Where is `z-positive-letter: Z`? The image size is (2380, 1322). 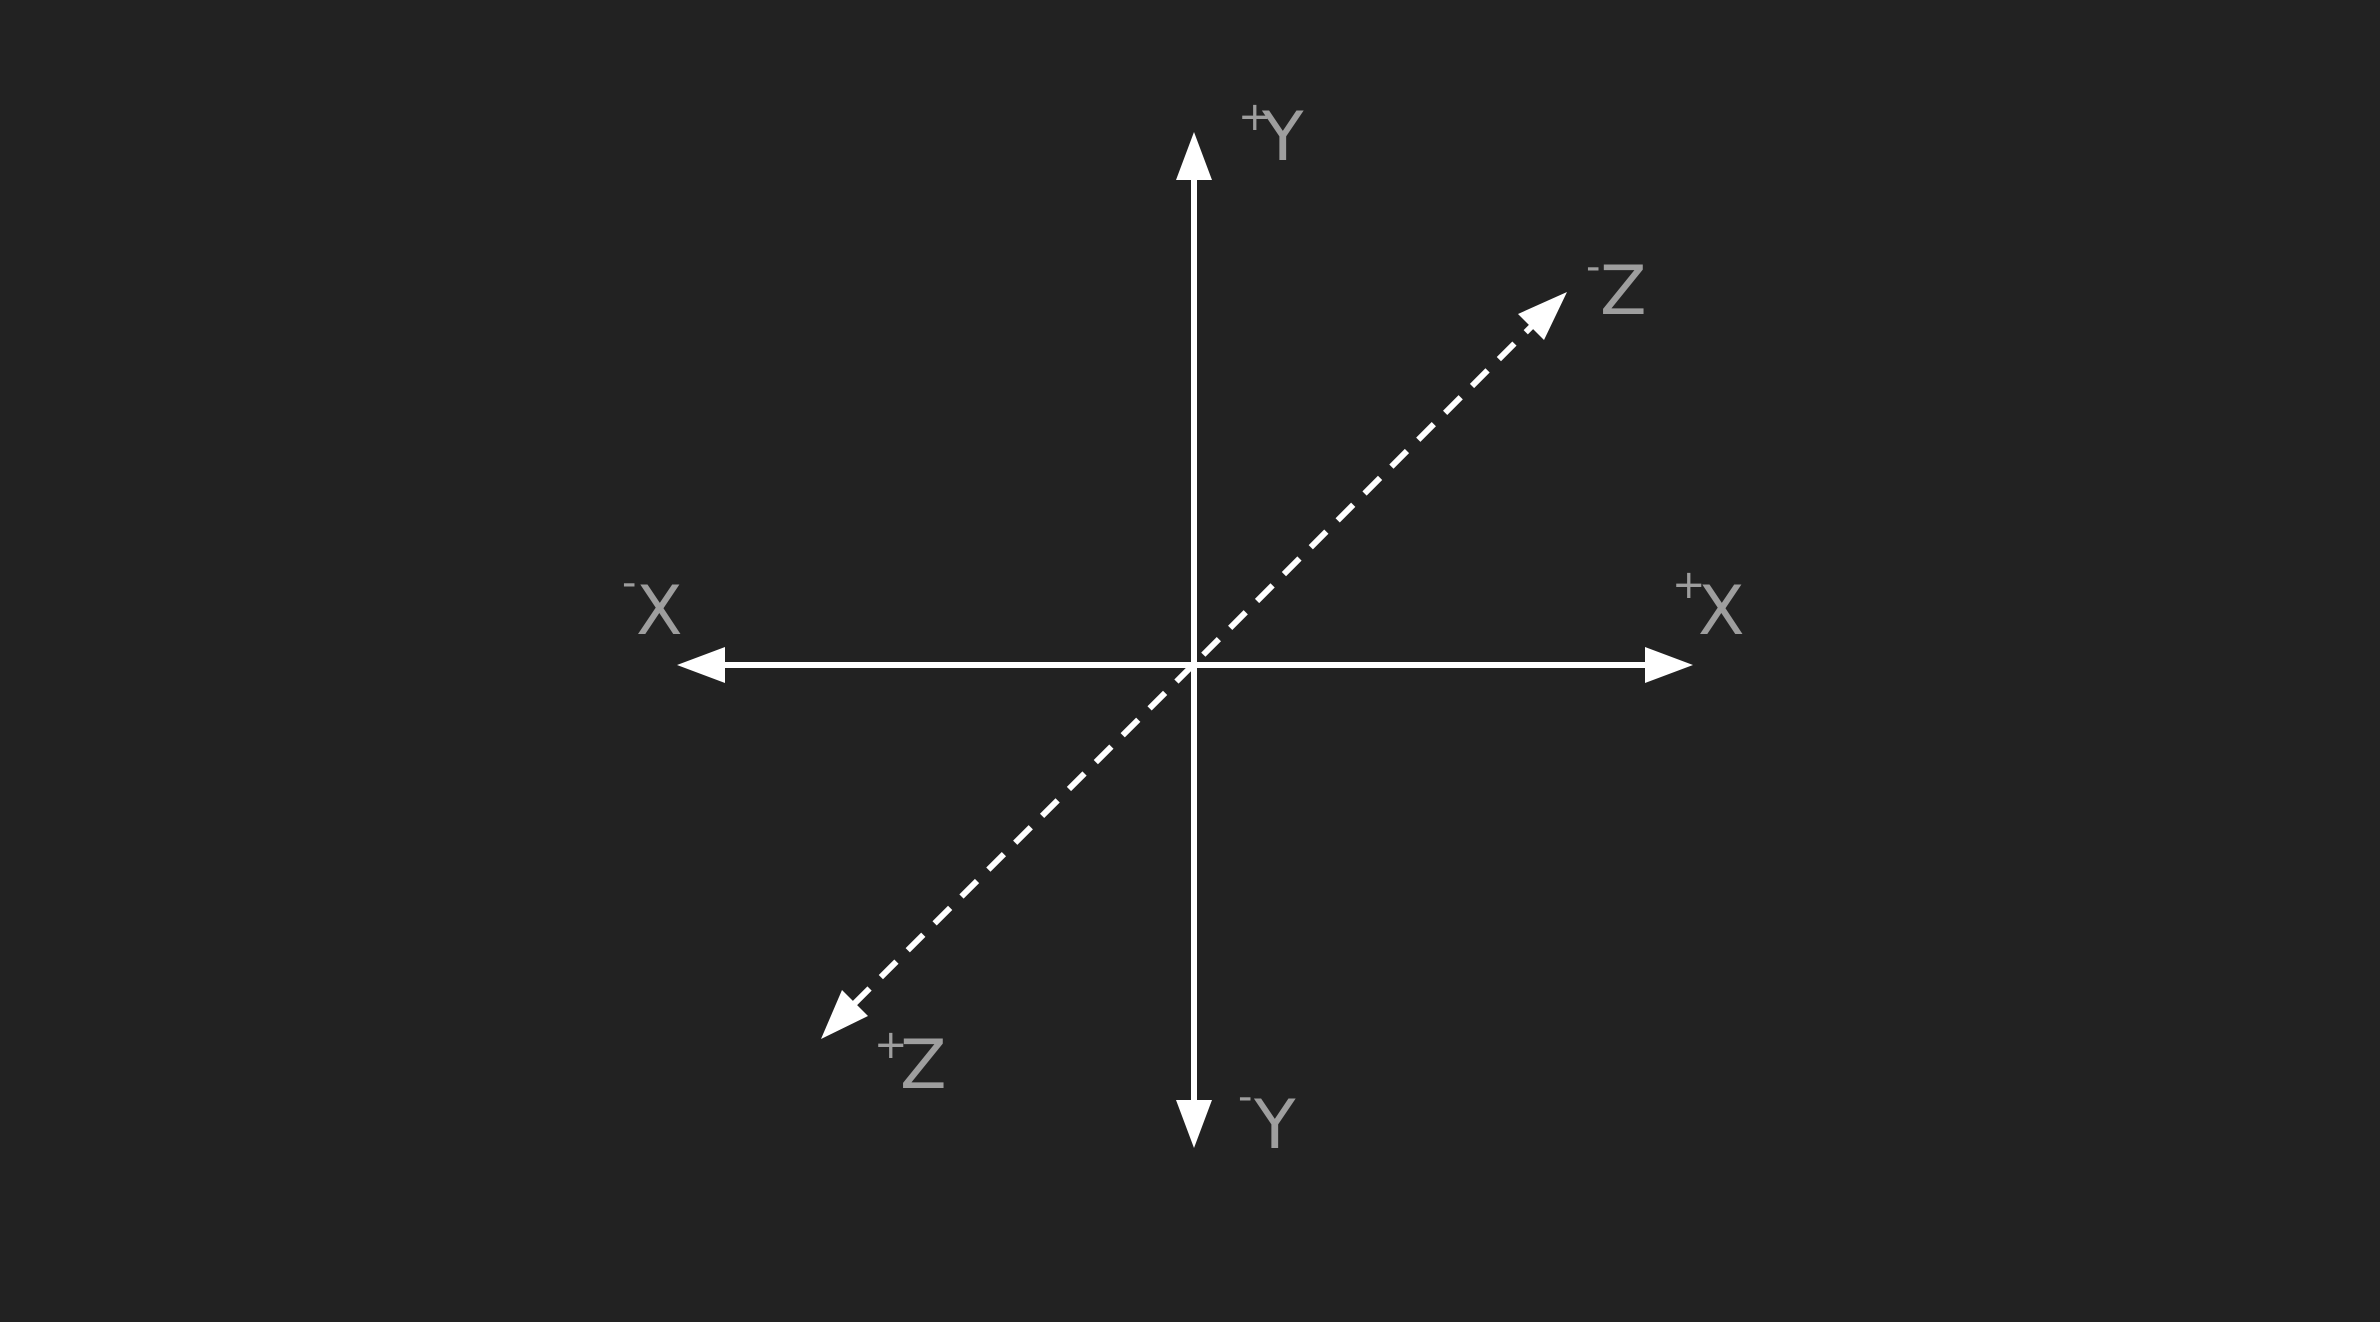
z-positive-letter: Z is located at coordinates (923, 1065).